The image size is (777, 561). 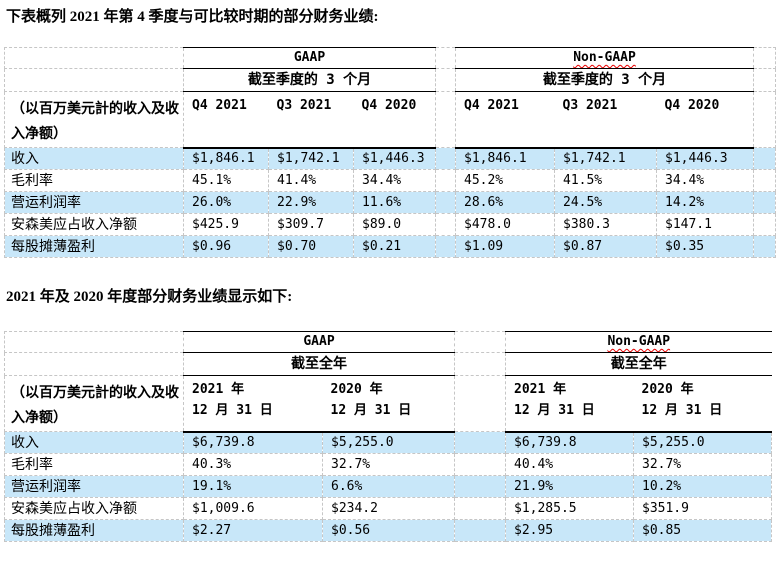 What do you see at coordinates (705, 224) in the screenshot?
I see `value-cell: $147.1` at bounding box center [705, 224].